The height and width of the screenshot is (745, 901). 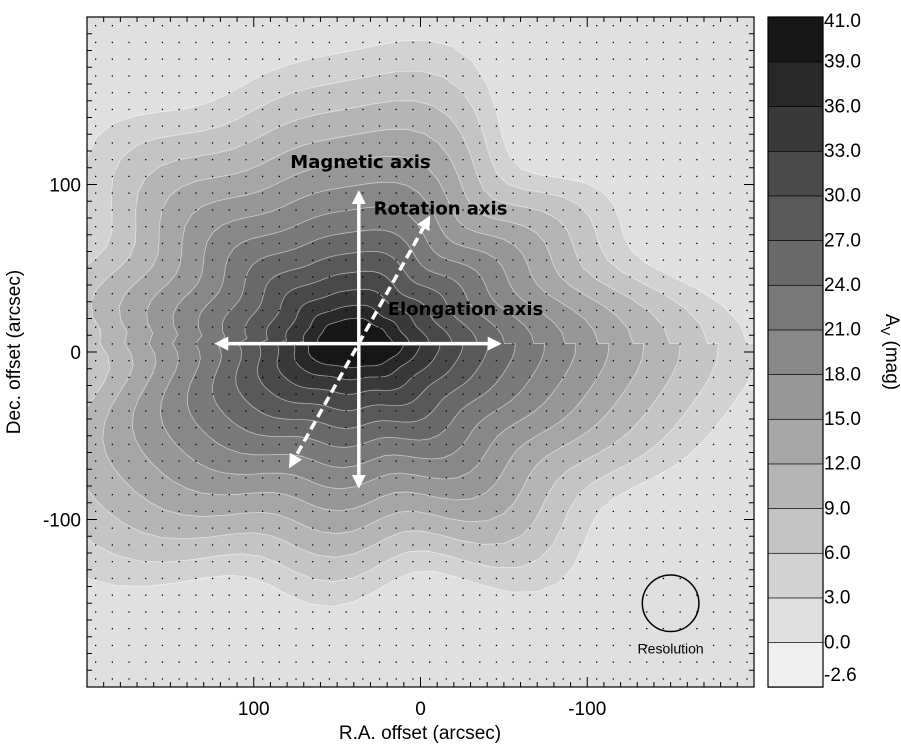 I want to click on colorbar-swatch, so click(x=795, y=128).